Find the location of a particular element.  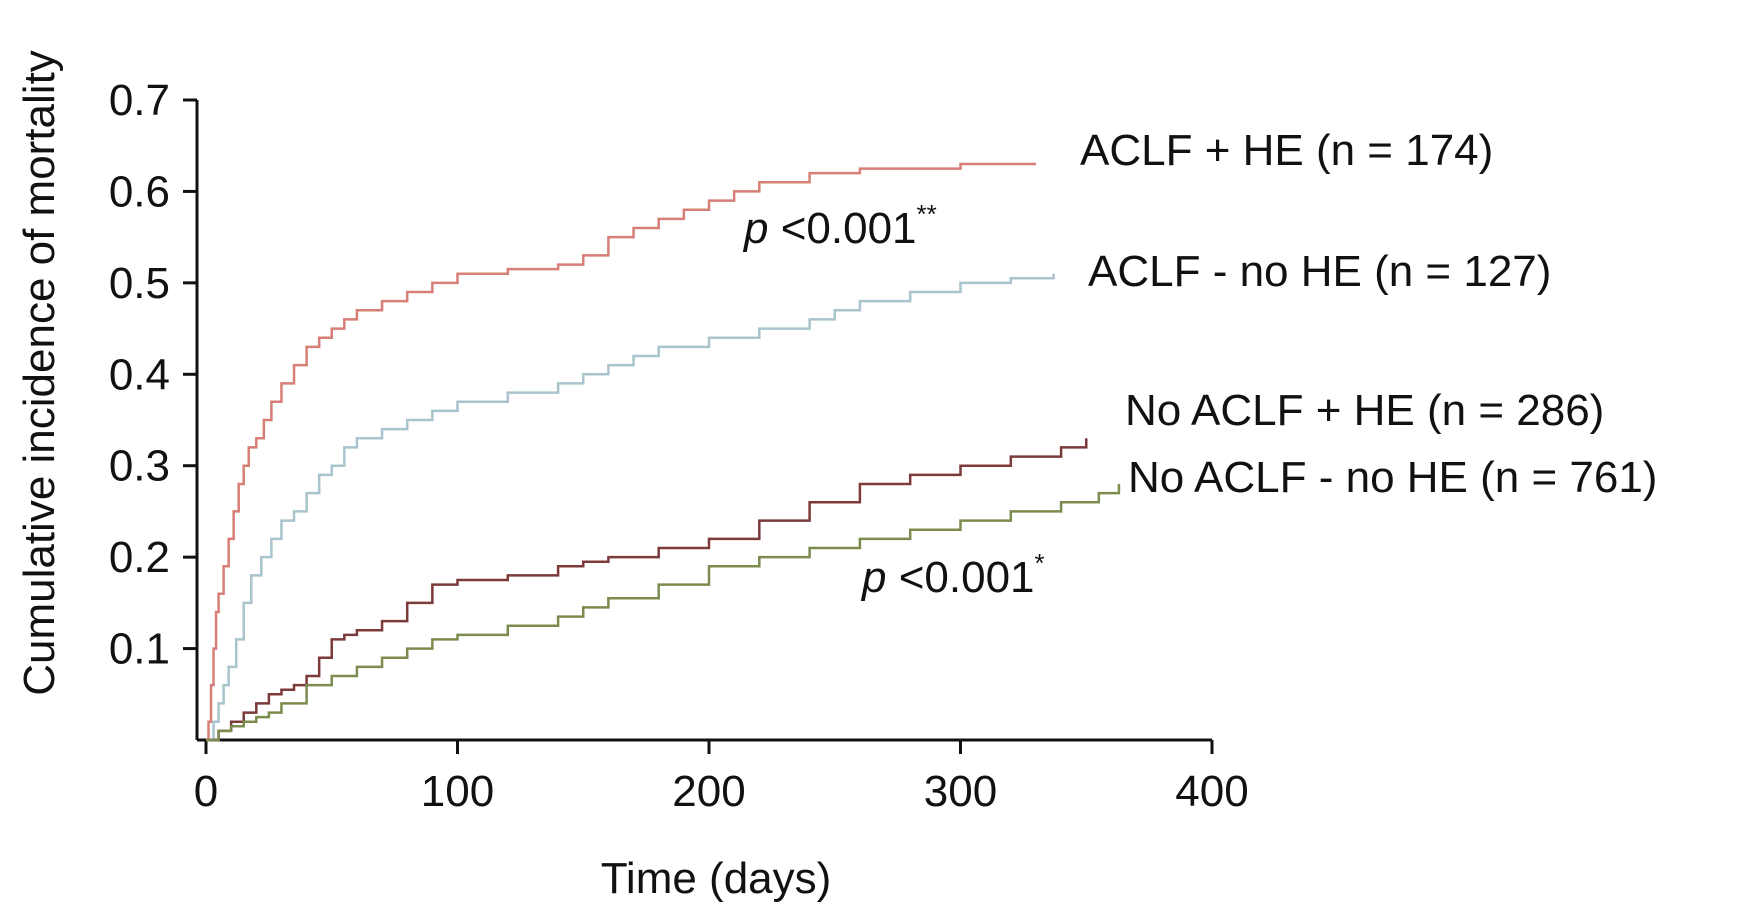

x-tick-label: 0 is located at coordinates (206, 791).